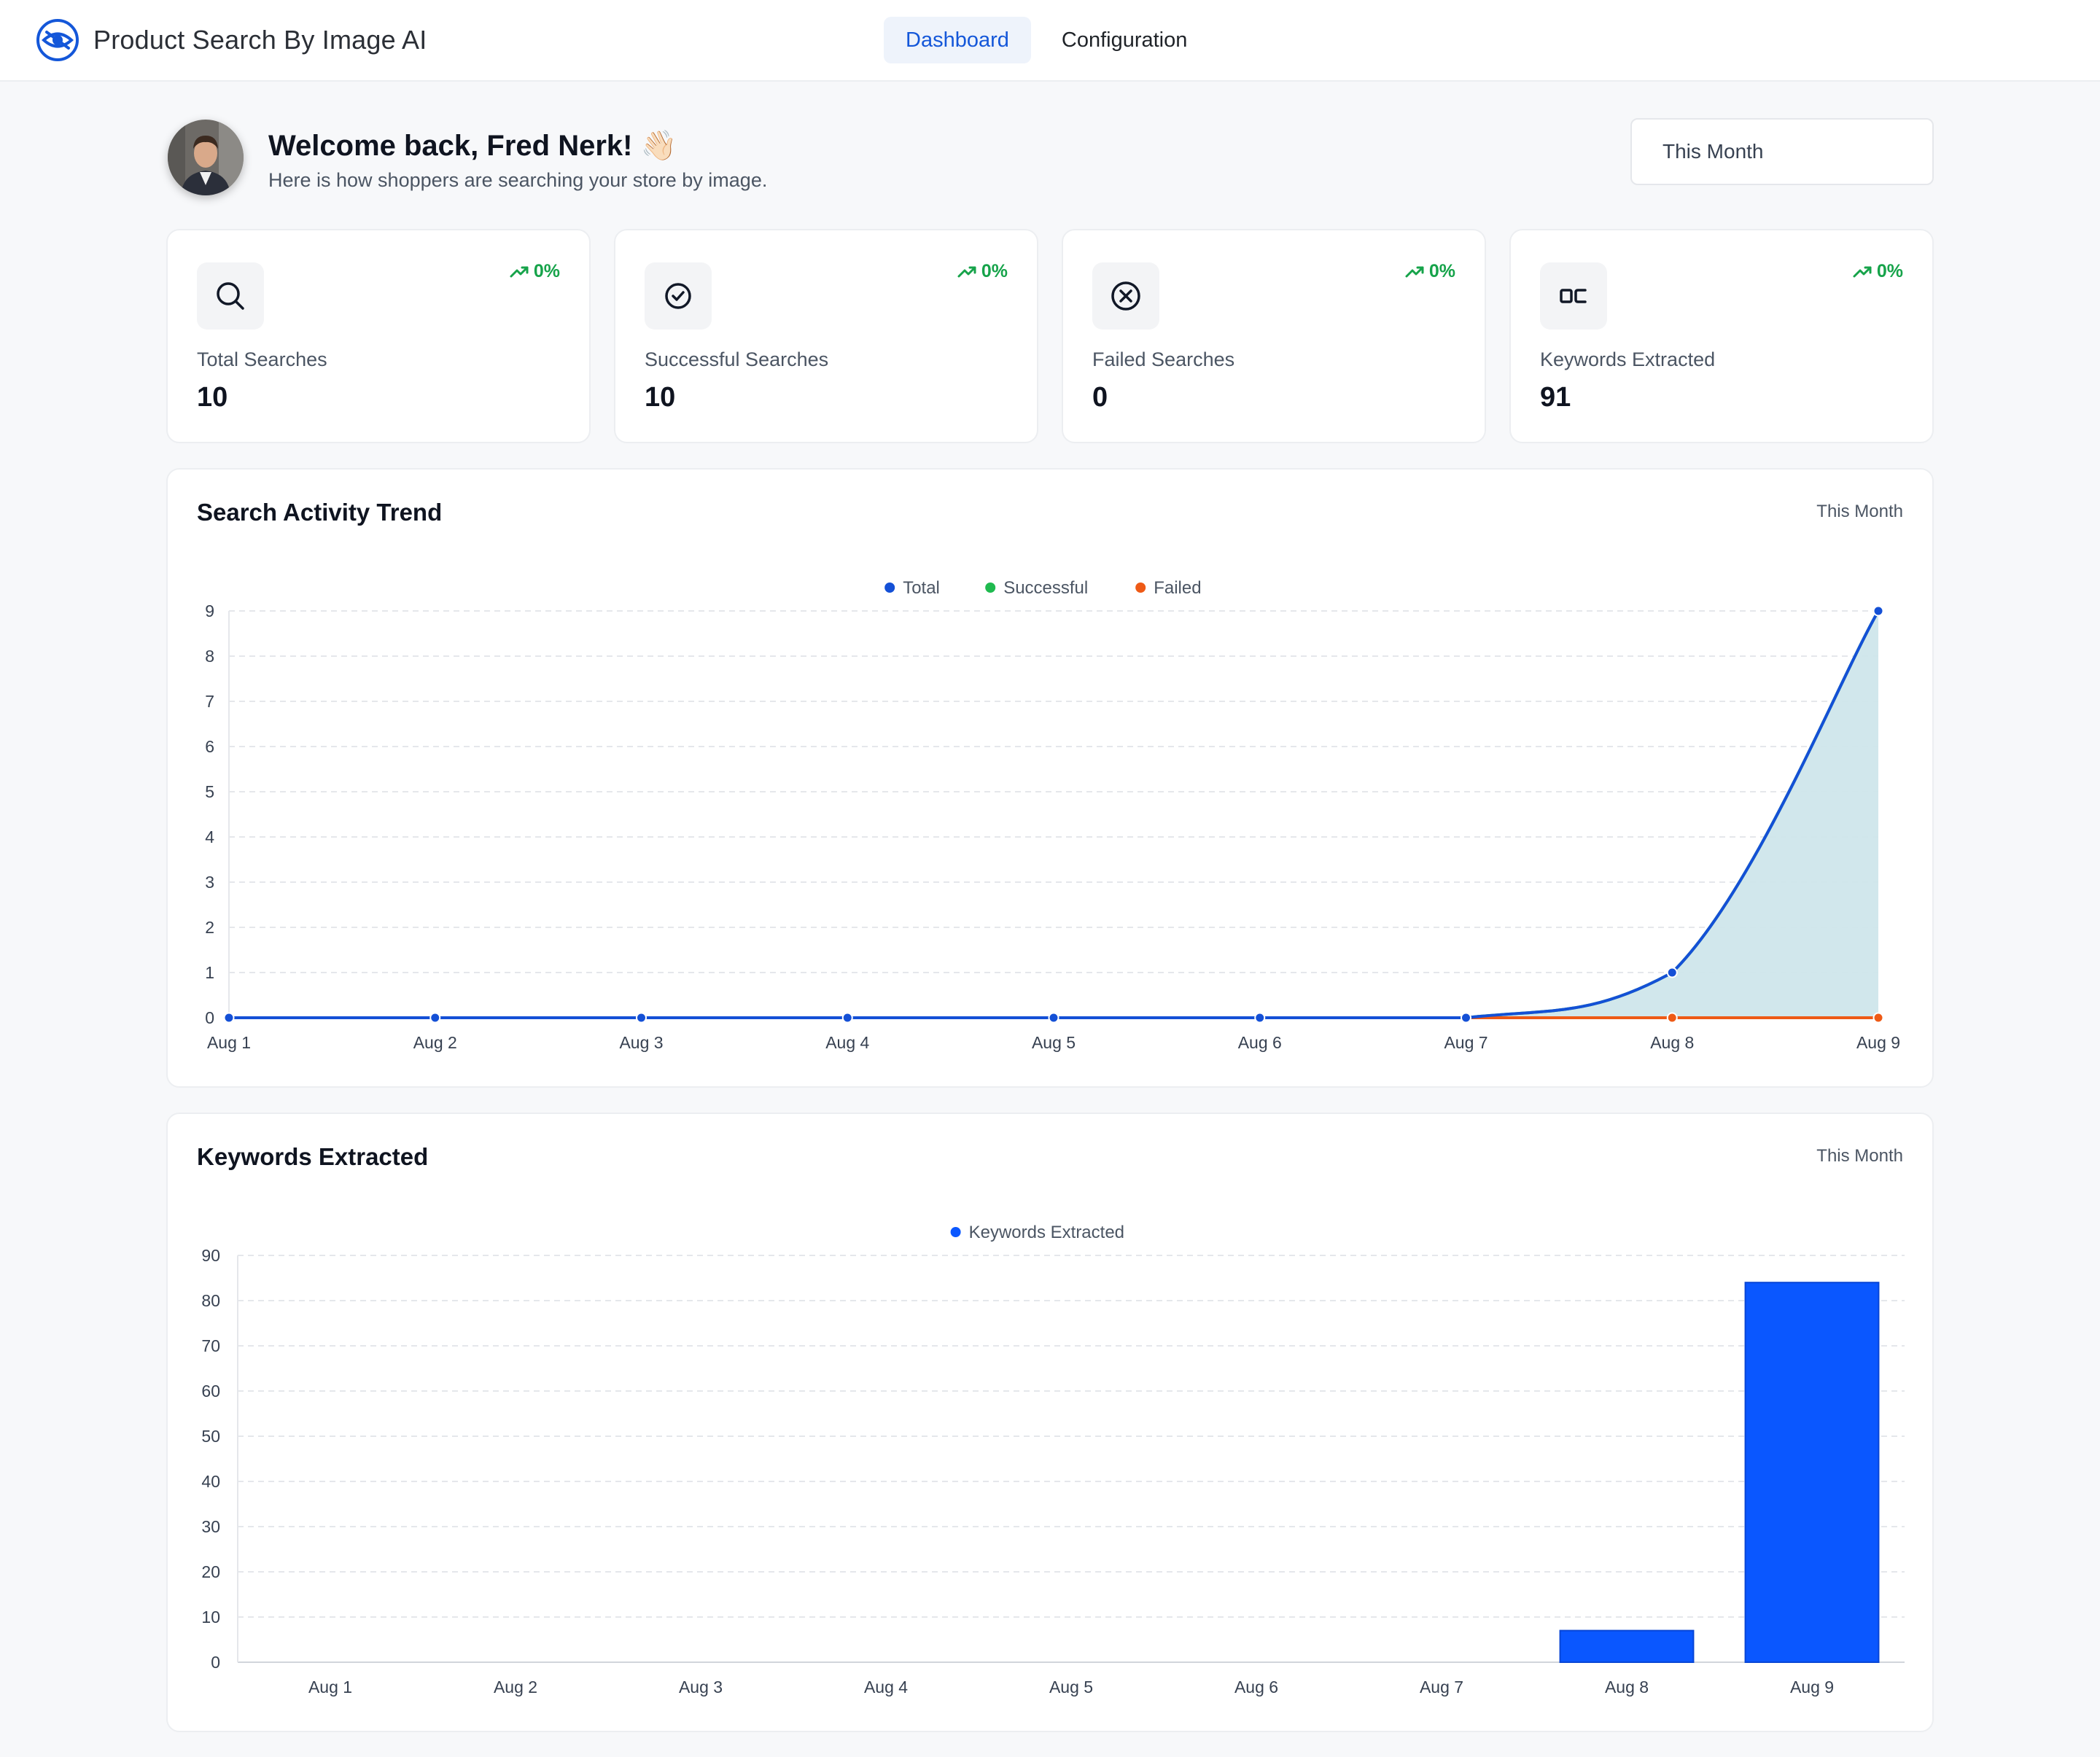 The image size is (2100, 1757). I want to click on y-tick-label: 80, so click(210, 1300).